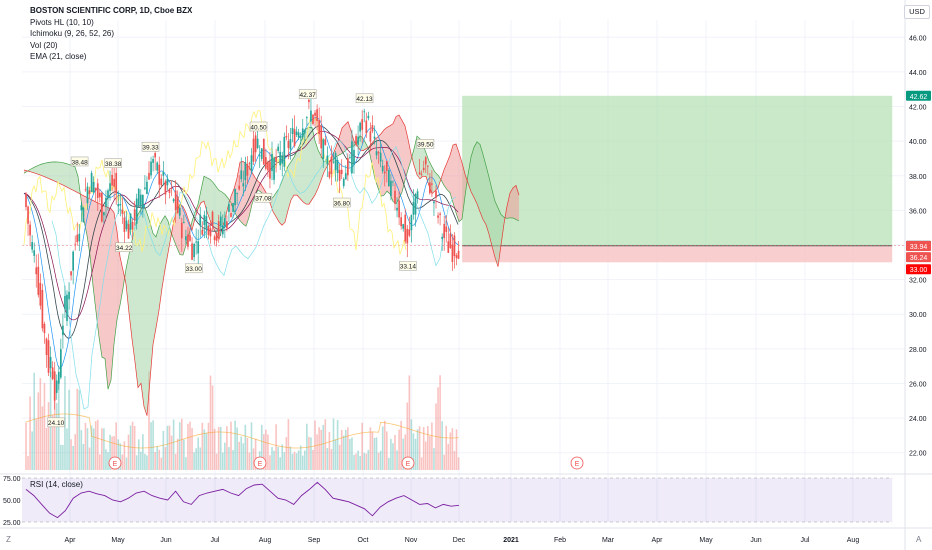 The image size is (932, 550). What do you see at coordinates (917, 12) in the screenshot?
I see `currency-button: USD` at bounding box center [917, 12].